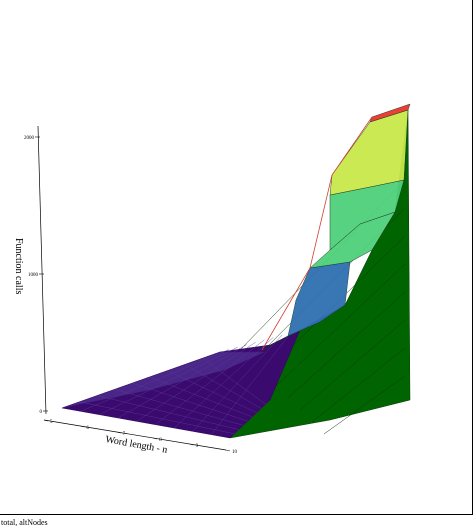  Describe the element at coordinates (124, 434) in the screenshot. I see `x-tick-label: 7` at that location.